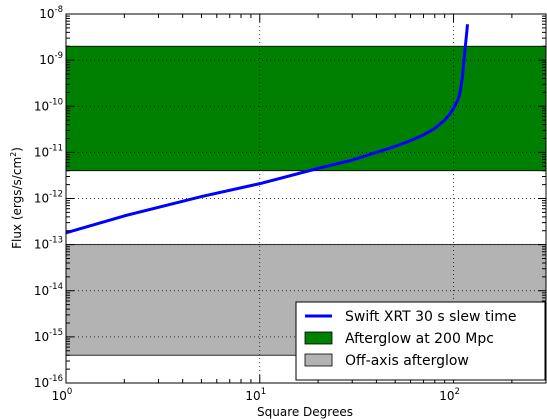  I want to click on x-tick-label: 10⁰, so click(62, 395).